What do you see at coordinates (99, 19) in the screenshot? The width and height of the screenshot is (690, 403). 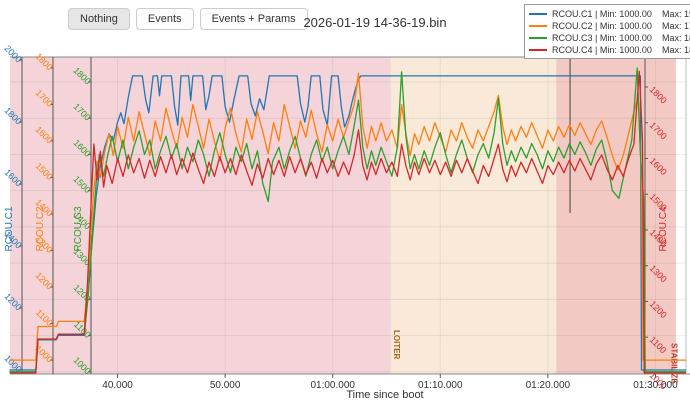 I see `nothing-button: Nothing` at bounding box center [99, 19].